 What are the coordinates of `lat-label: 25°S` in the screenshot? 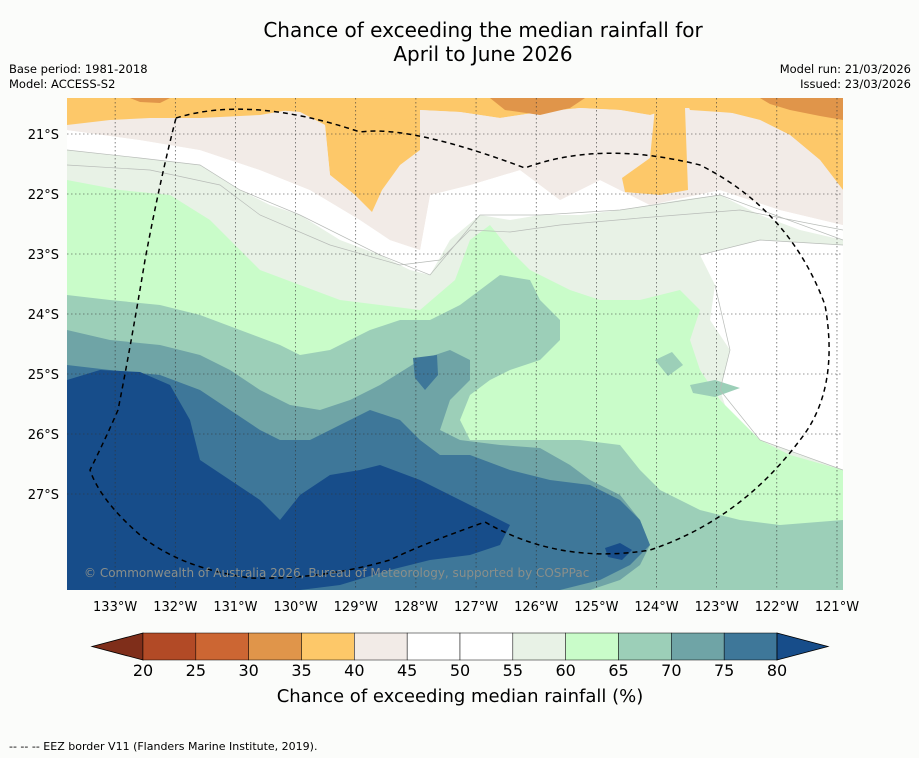 It's located at (43, 375).